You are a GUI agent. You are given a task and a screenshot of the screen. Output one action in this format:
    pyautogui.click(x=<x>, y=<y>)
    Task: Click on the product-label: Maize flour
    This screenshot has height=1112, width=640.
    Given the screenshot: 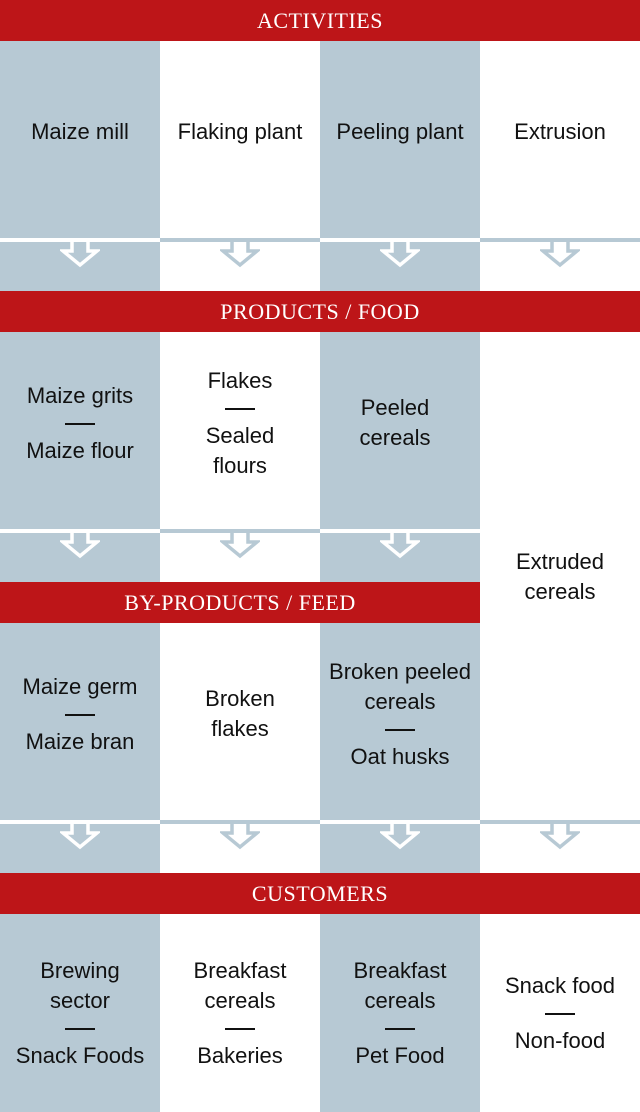 What is the action you would take?
    pyautogui.click(x=80, y=450)
    